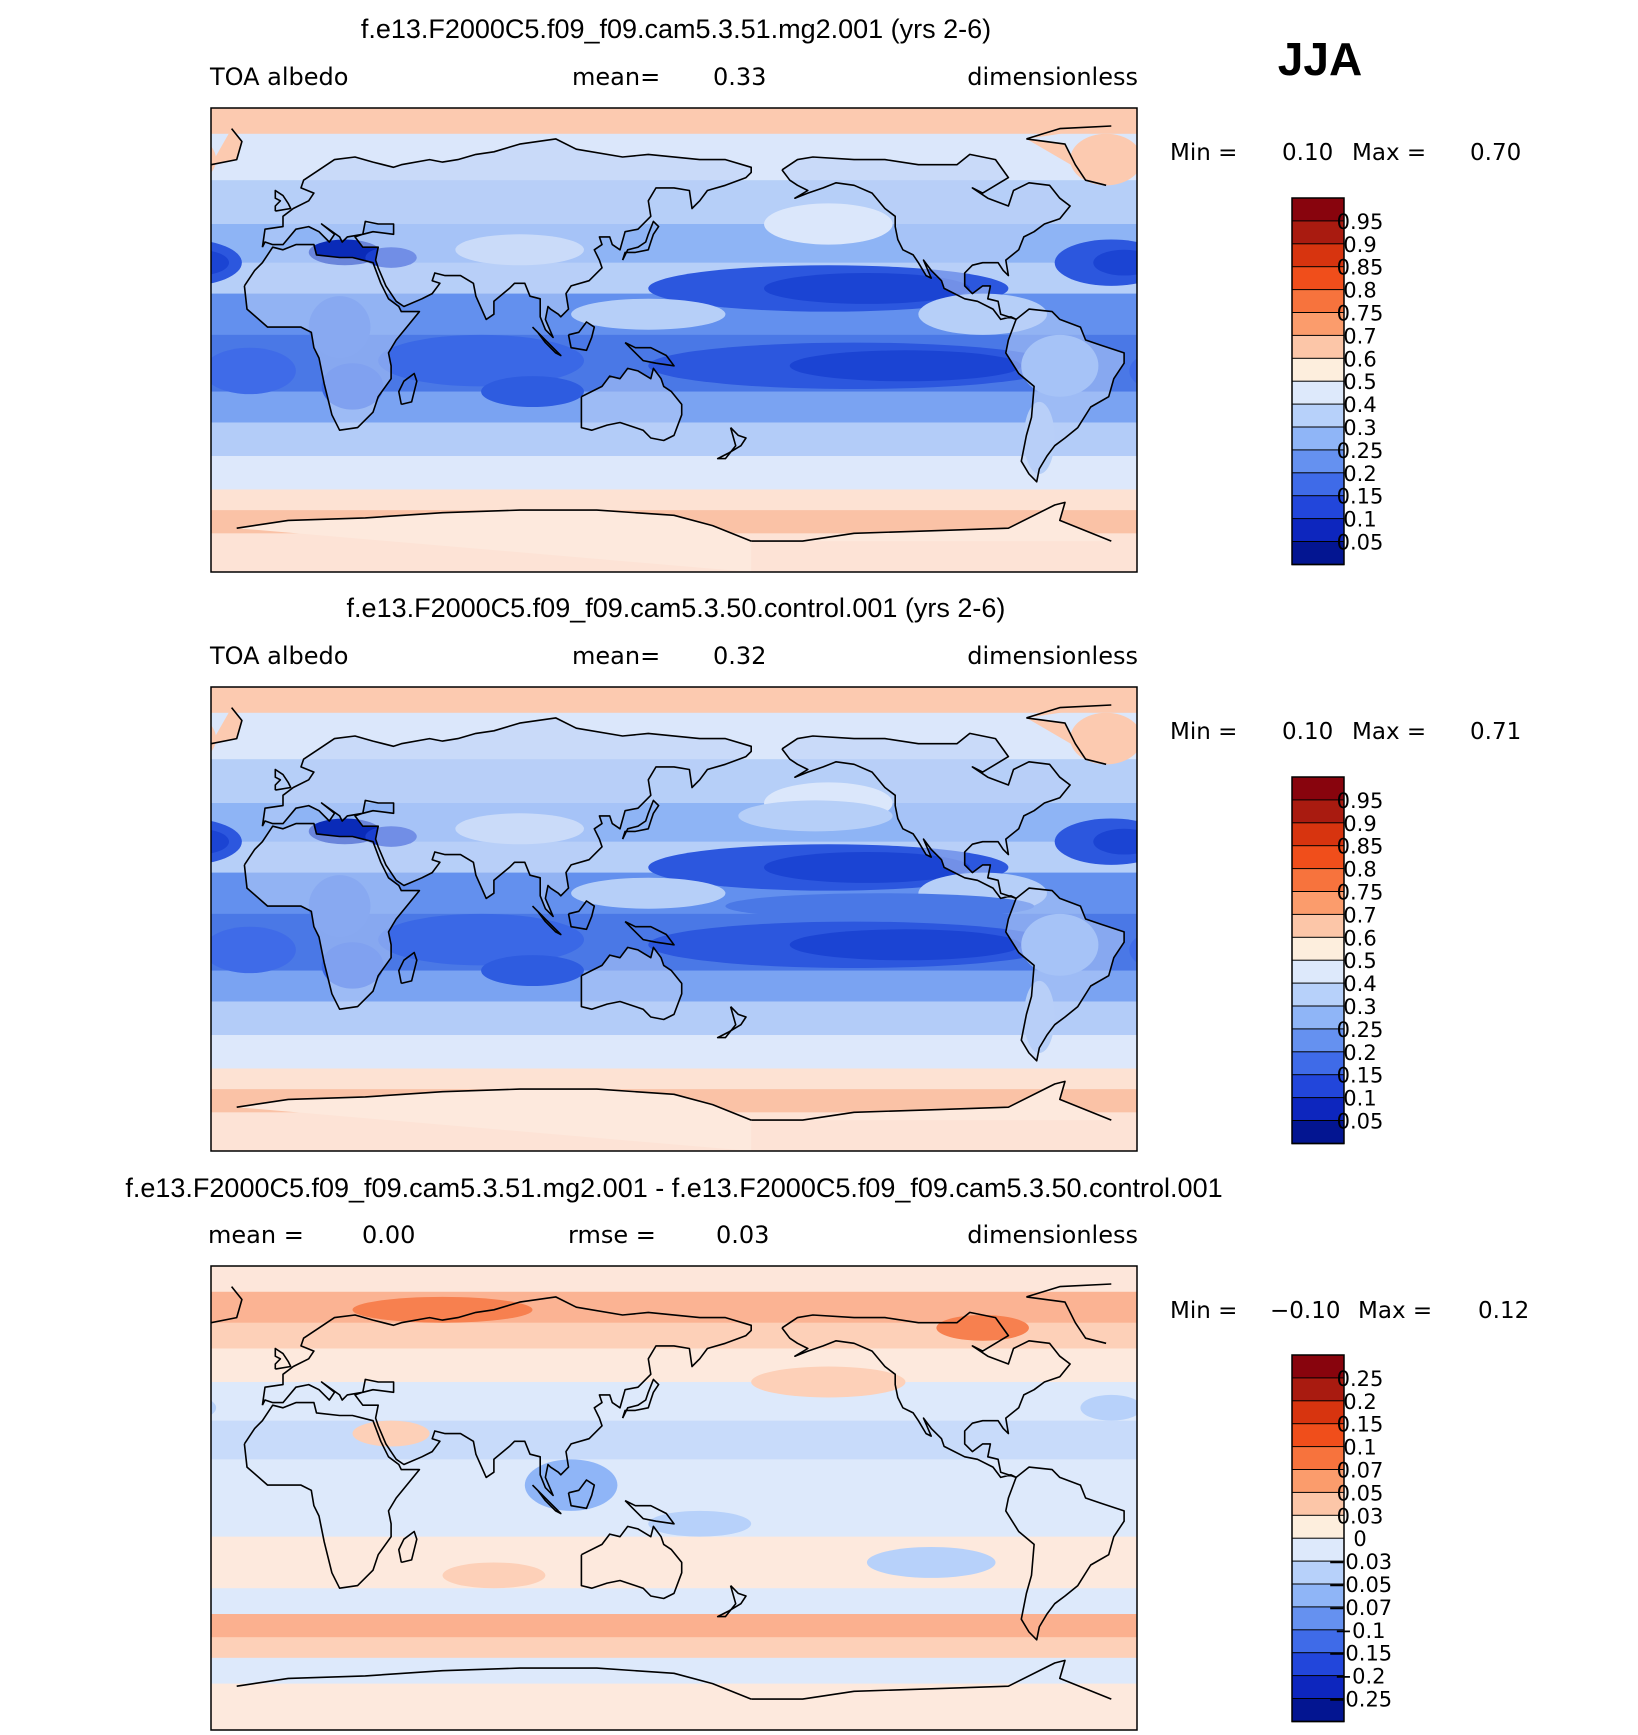 Image resolution: width=1638 pixels, height=1735 pixels. I want to click on panel-2-min-value: 0.10, so click(1307, 732).